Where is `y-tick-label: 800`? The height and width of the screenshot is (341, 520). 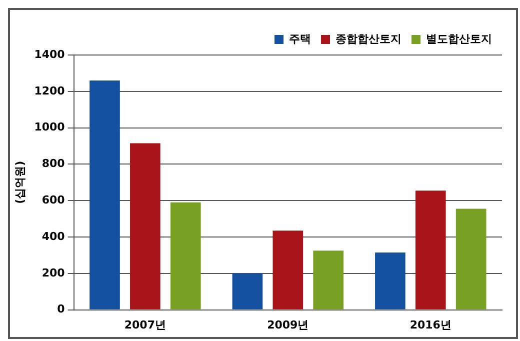 y-tick-label: 800 is located at coordinates (54, 163).